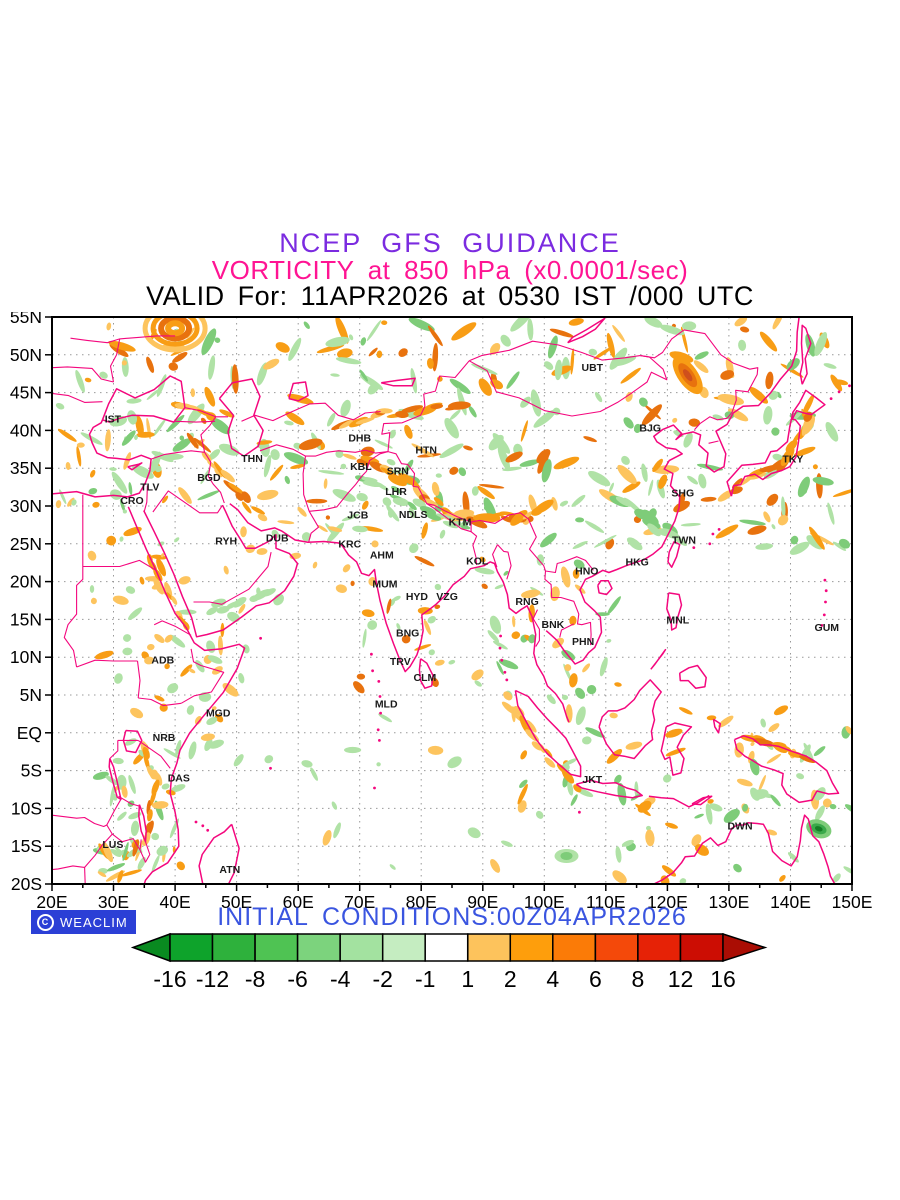 The height and width of the screenshot is (1200, 900). I want to click on lon-tick-label: 80E, so click(421, 902).